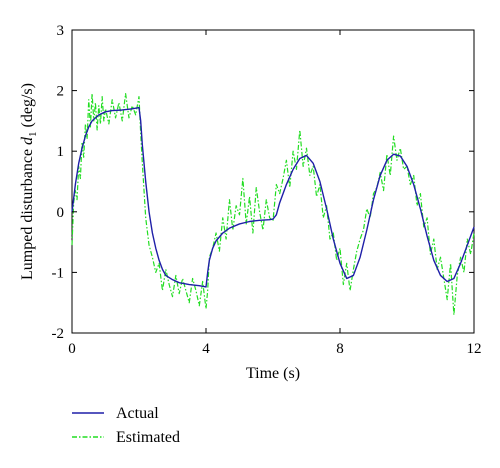 The width and height of the screenshot is (500, 468). Describe the element at coordinates (72, 349) in the screenshot. I see `x-tick-label: 0` at that location.